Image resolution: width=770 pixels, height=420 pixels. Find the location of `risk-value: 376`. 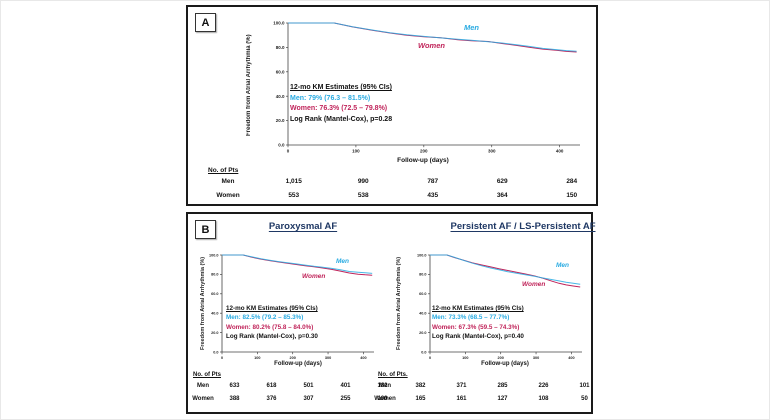

risk-value: 376 is located at coordinates (271, 399).